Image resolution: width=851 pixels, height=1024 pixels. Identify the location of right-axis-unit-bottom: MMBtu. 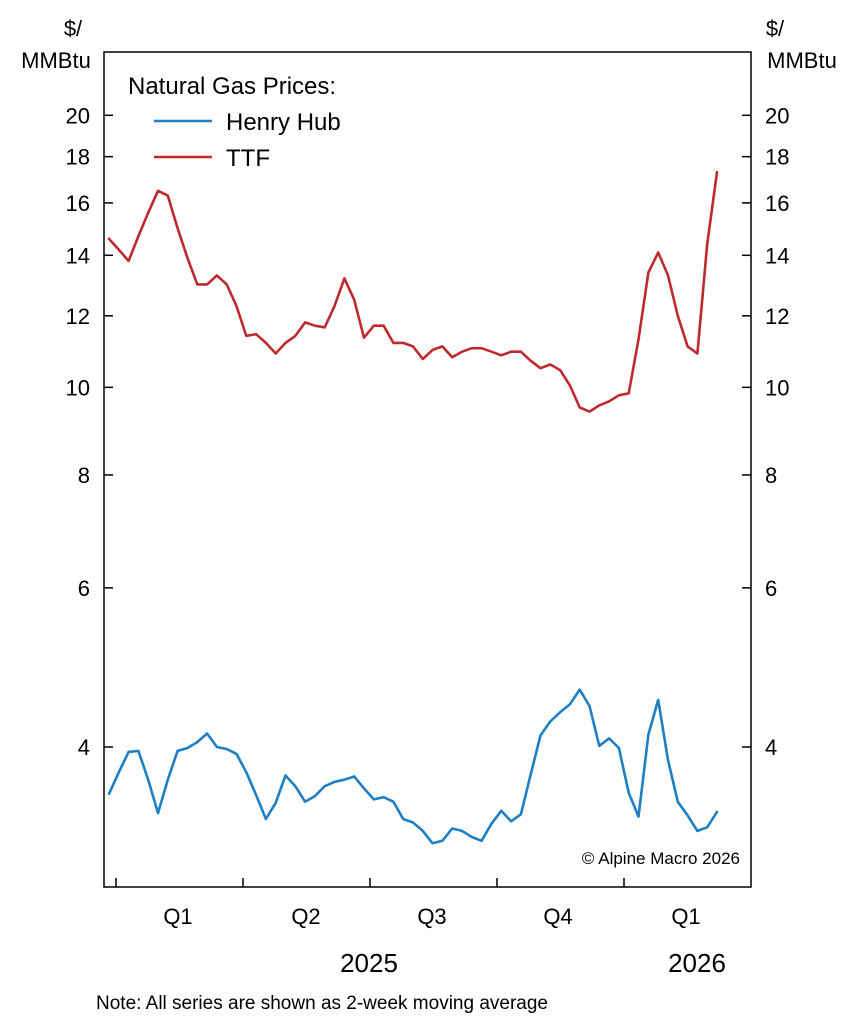
(802, 60).